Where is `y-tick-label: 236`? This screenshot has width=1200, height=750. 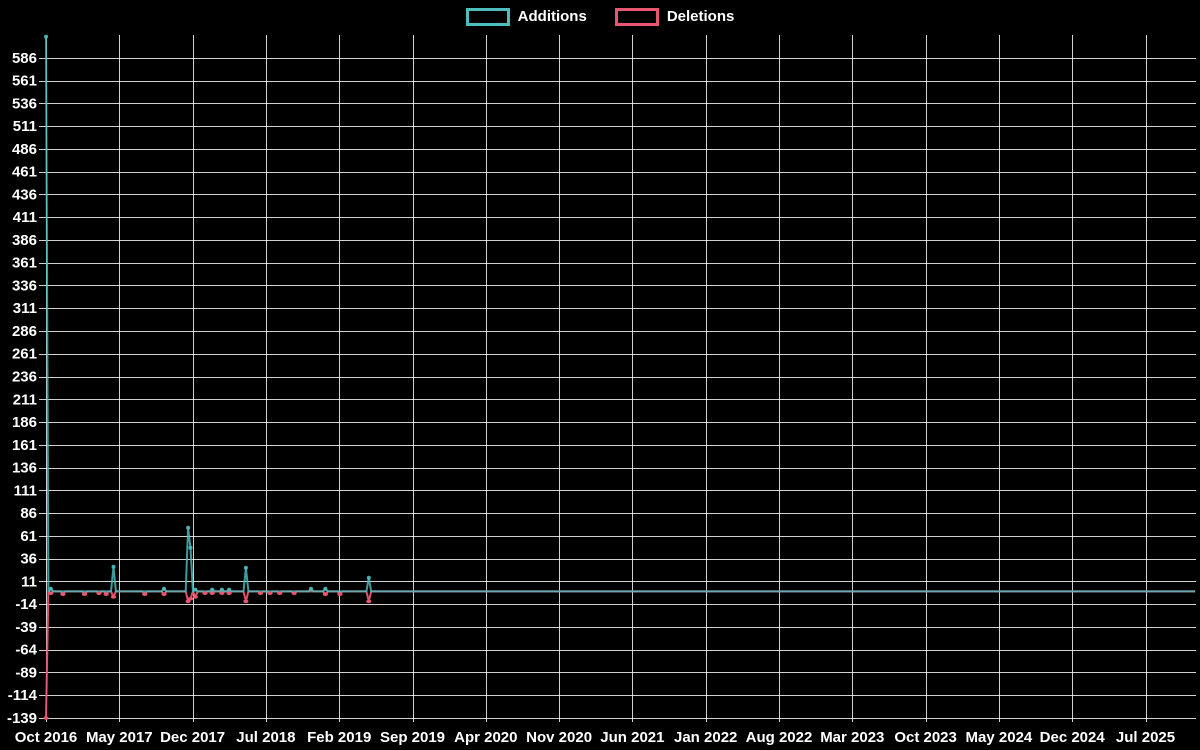 y-tick-label: 236 is located at coordinates (24, 377).